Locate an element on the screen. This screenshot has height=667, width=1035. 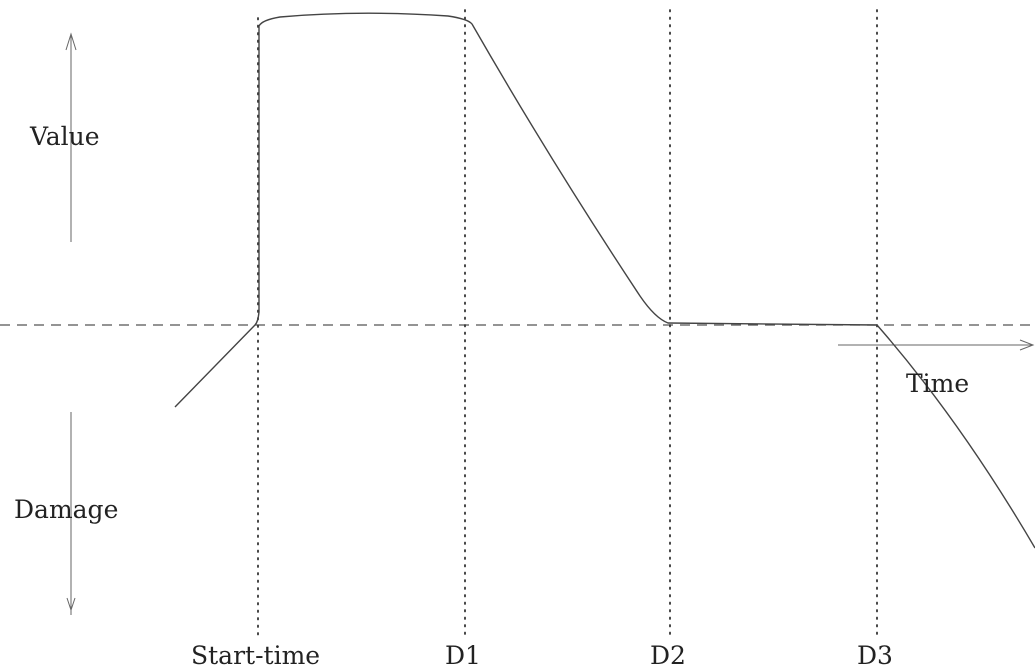
start-time-label: Start-time is located at coordinates (255, 654).